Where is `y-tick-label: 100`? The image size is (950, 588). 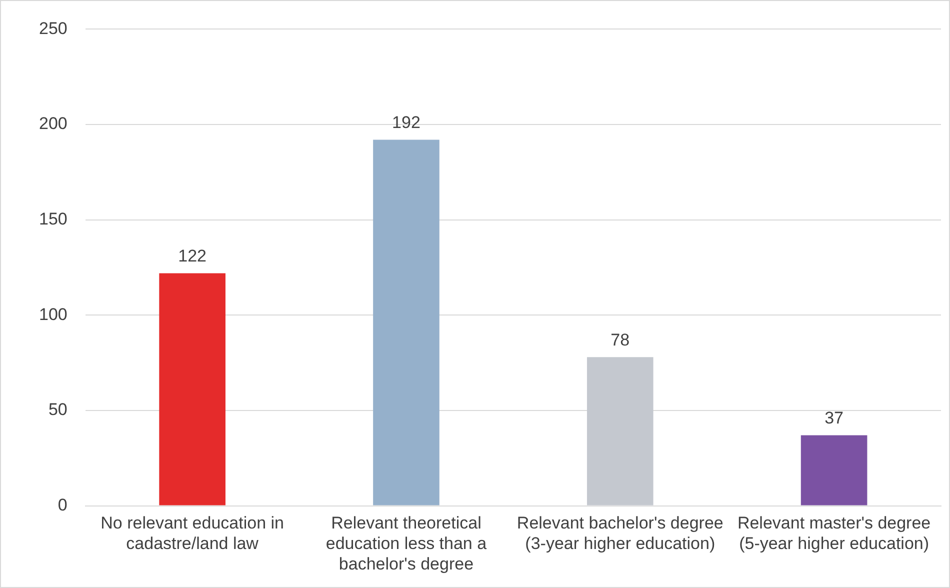 y-tick-label: 100 is located at coordinates (53, 314).